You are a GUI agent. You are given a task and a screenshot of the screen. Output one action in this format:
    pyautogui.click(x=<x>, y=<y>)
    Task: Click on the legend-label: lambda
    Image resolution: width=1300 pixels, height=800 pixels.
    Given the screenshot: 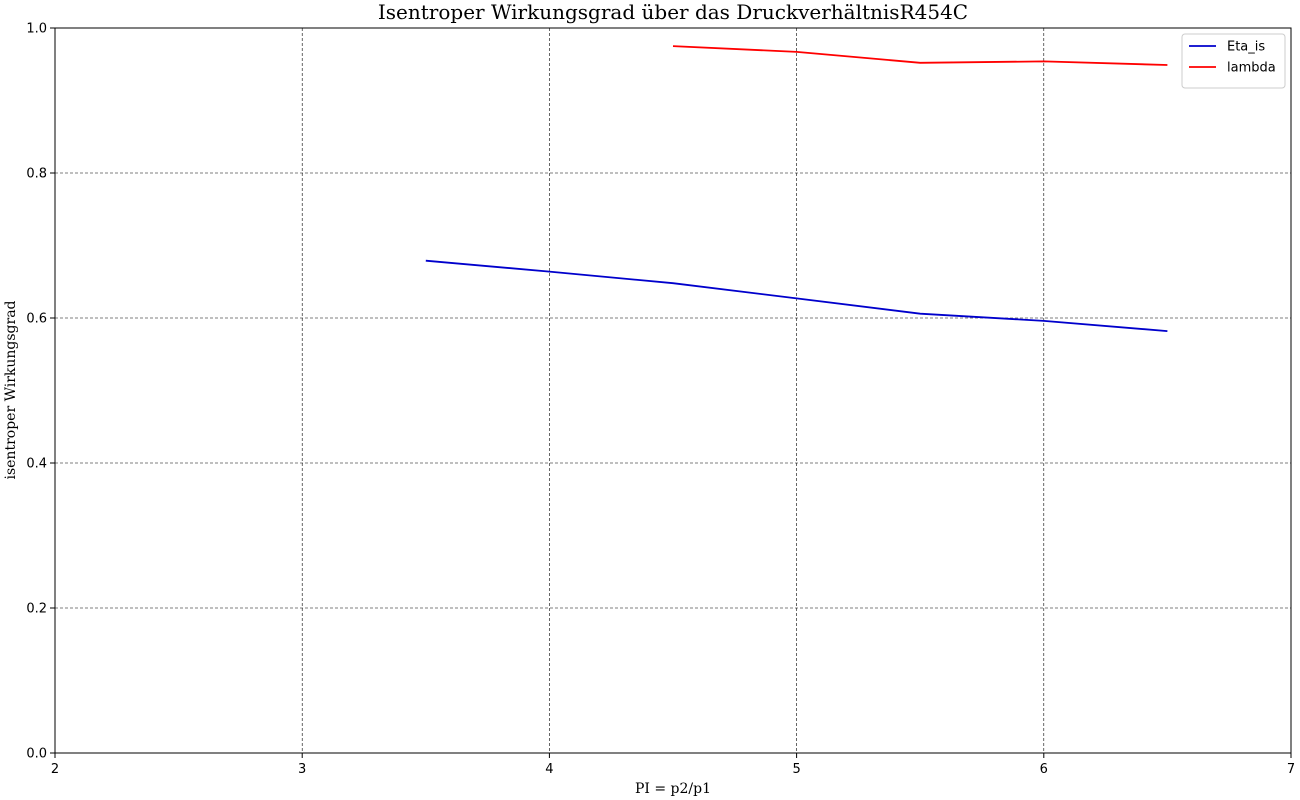 What is the action you would take?
    pyautogui.click(x=1251, y=68)
    